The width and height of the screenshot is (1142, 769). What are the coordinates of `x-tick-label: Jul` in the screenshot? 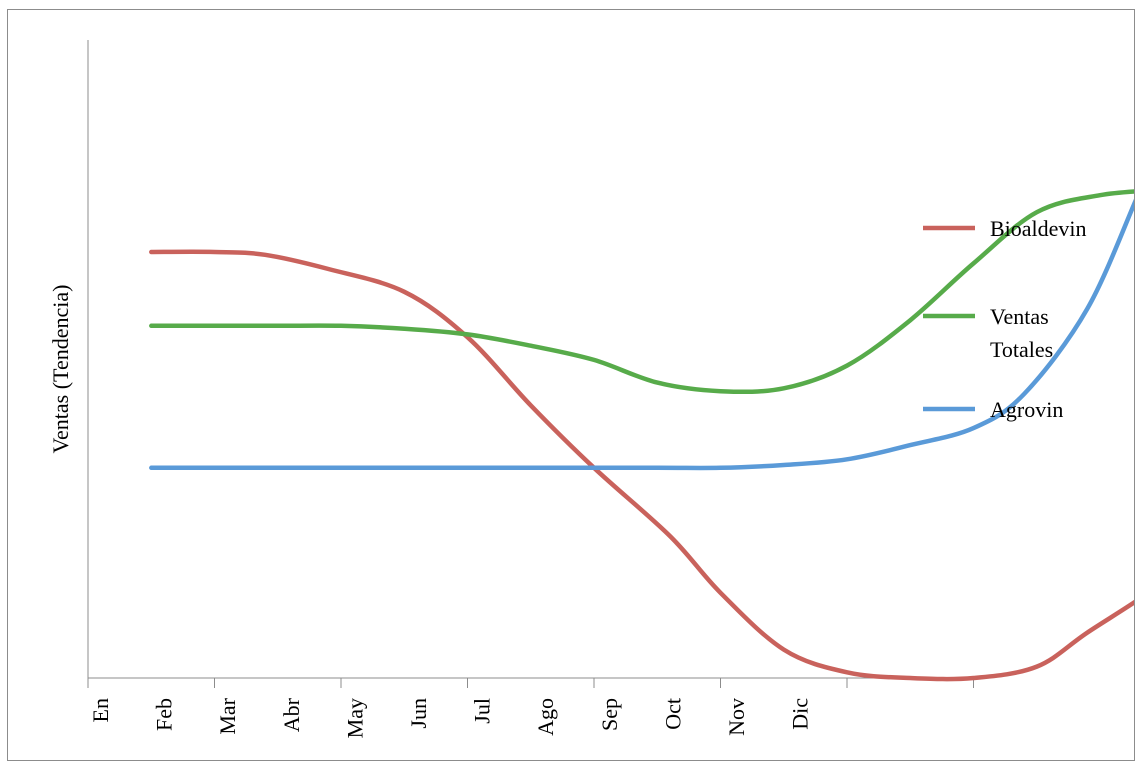 It's located at (482, 711).